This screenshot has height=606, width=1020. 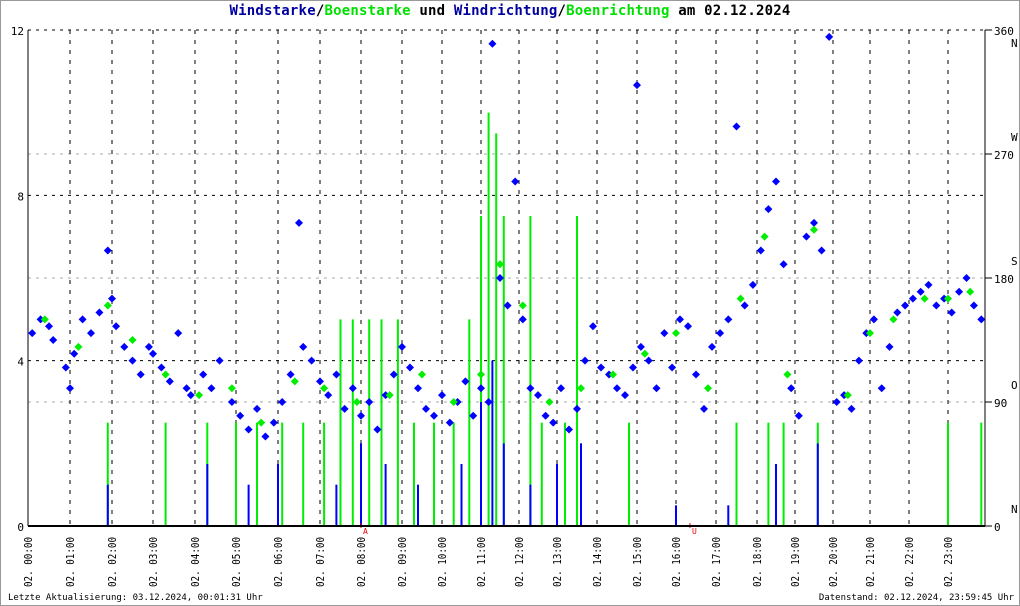 What do you see at coordinates (716, 562) in the screenshot?
I see `x-tick-label: 02. 17:00` at bounding box center [716, 562].